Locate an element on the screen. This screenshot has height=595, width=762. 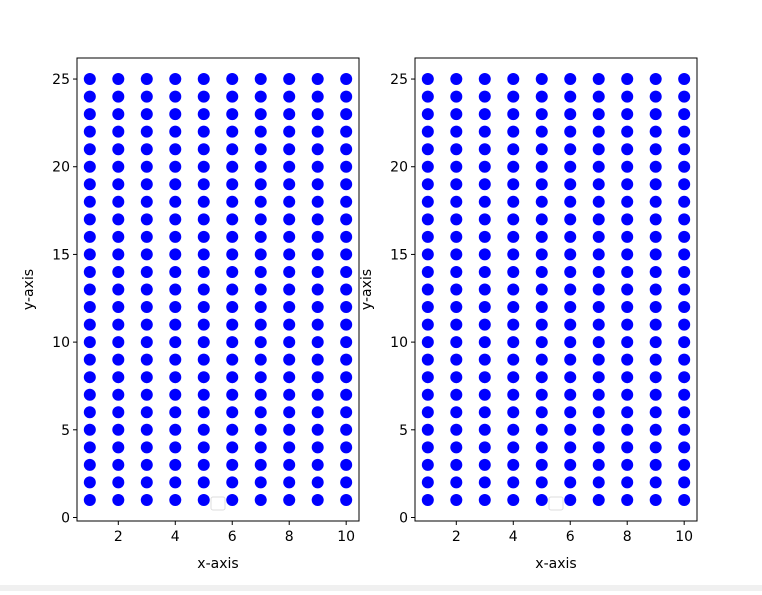
x-tick-label: 2 is located at coordinates (456, 537).